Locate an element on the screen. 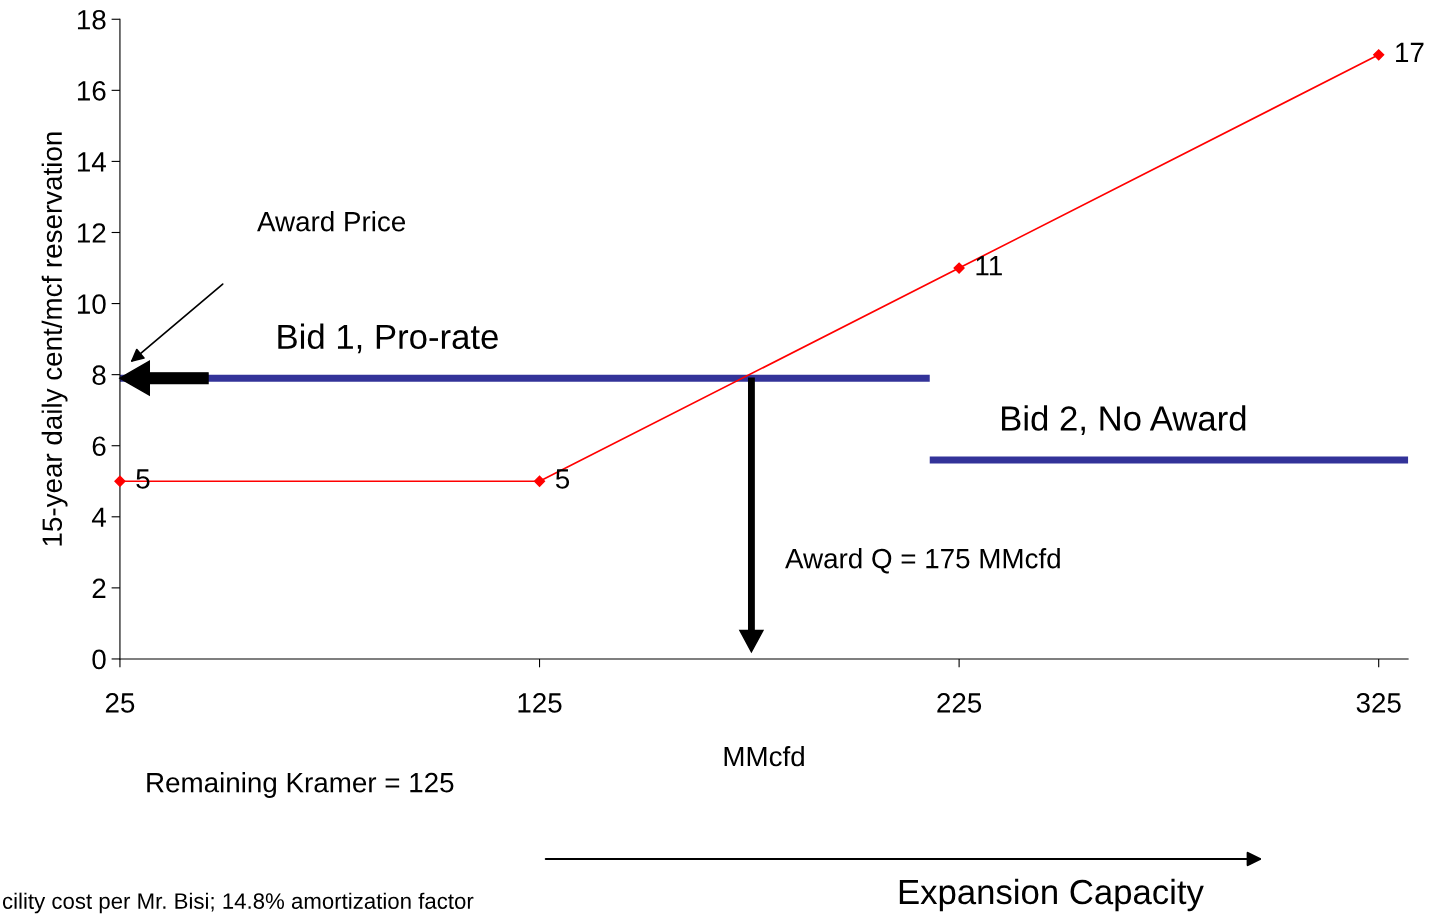  x-axis-title: MMcfd is located at coordinates (764, 756).